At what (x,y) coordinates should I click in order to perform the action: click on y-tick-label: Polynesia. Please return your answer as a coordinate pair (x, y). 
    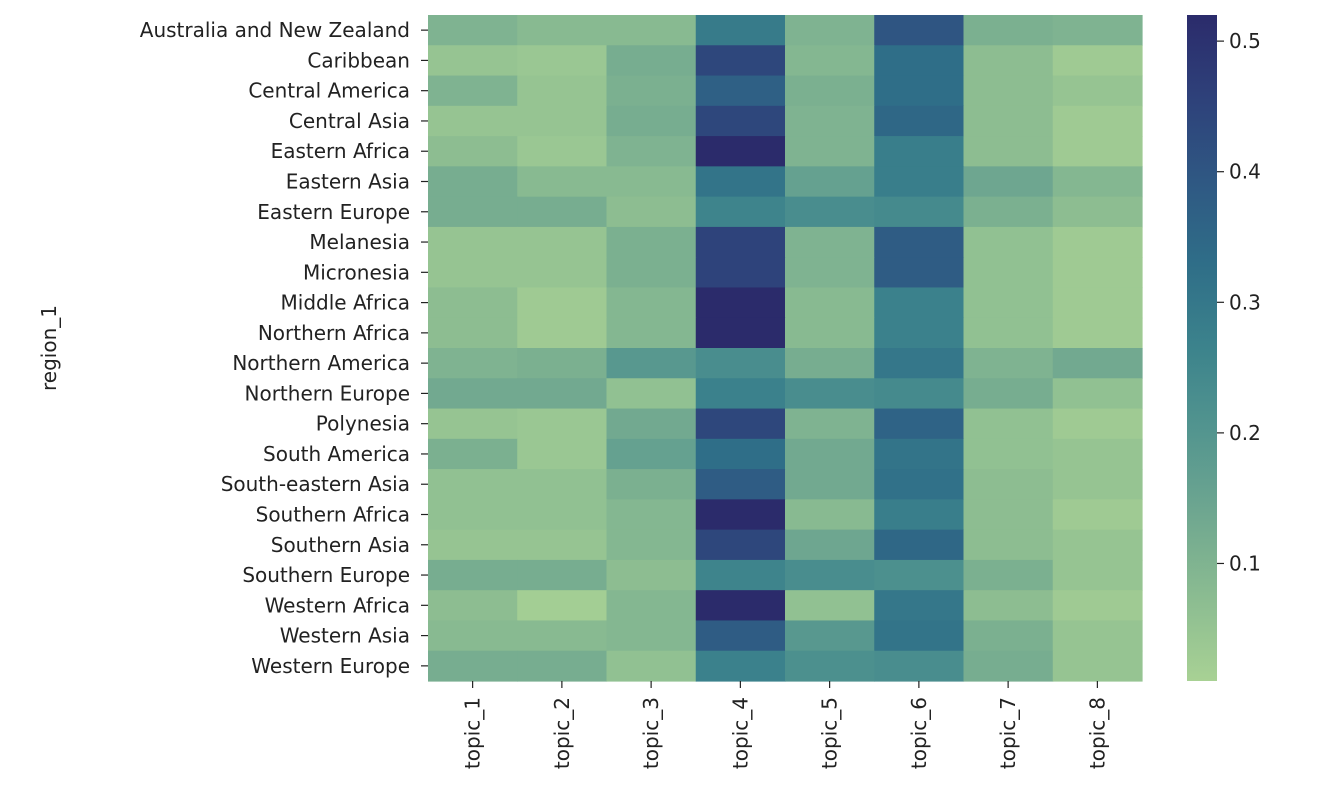
    Looking at the image, I should click on (363, 424).